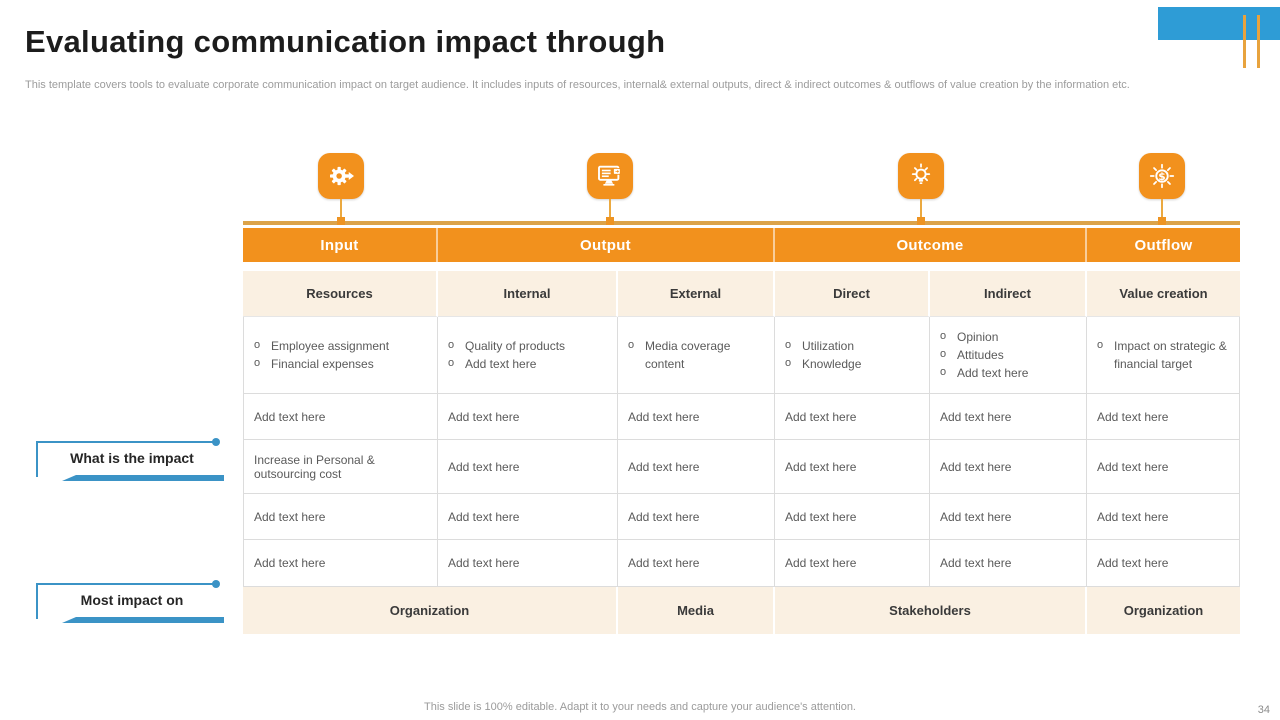 The width and height of the screenshot is (1280, 720). I want to click on outflow-icon-badge: $, so click(1162, 176).